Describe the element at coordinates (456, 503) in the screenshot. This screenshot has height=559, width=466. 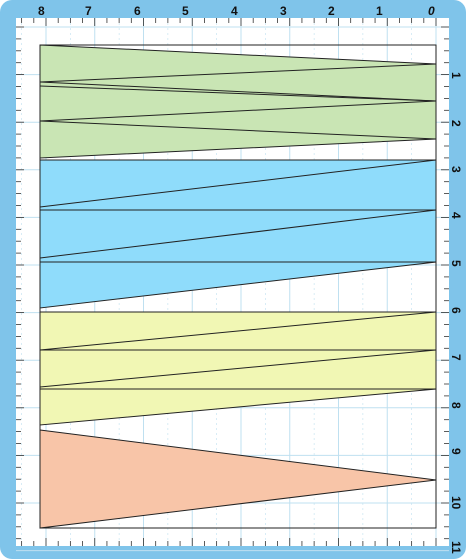
I see `side-label-10: 10` at that location.